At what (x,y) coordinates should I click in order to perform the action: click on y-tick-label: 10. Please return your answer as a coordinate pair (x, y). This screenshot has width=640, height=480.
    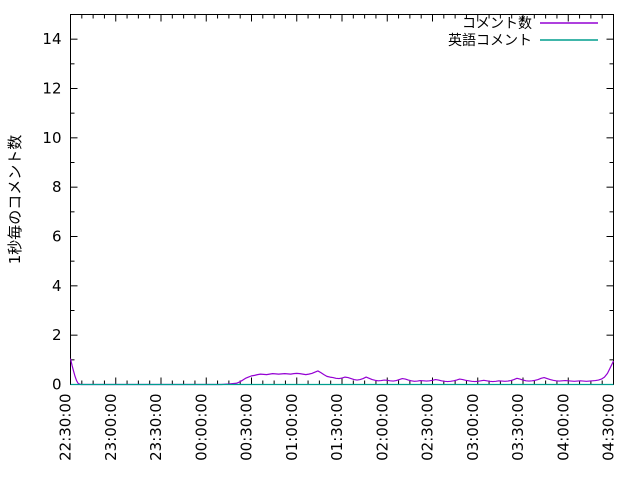
    Looking at the image, I should click on (51, 138).